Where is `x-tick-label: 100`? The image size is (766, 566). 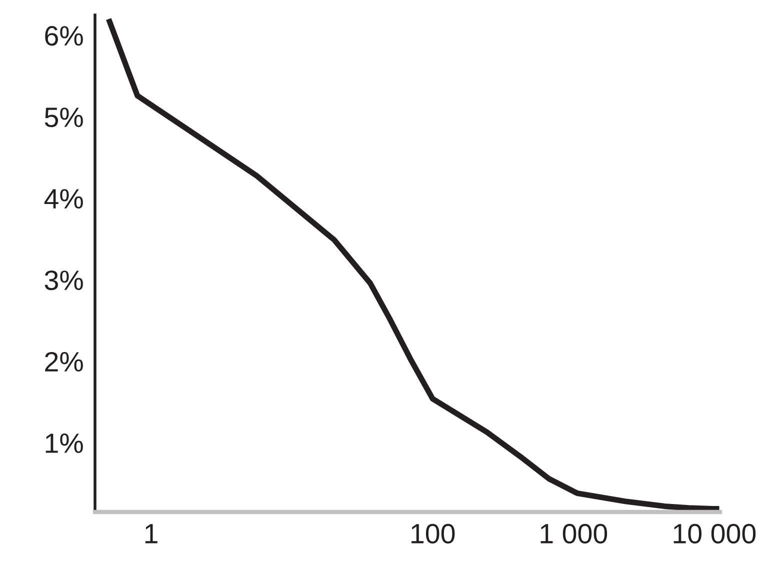 x-tick-label: 100 is located at coordinates (433, 534).